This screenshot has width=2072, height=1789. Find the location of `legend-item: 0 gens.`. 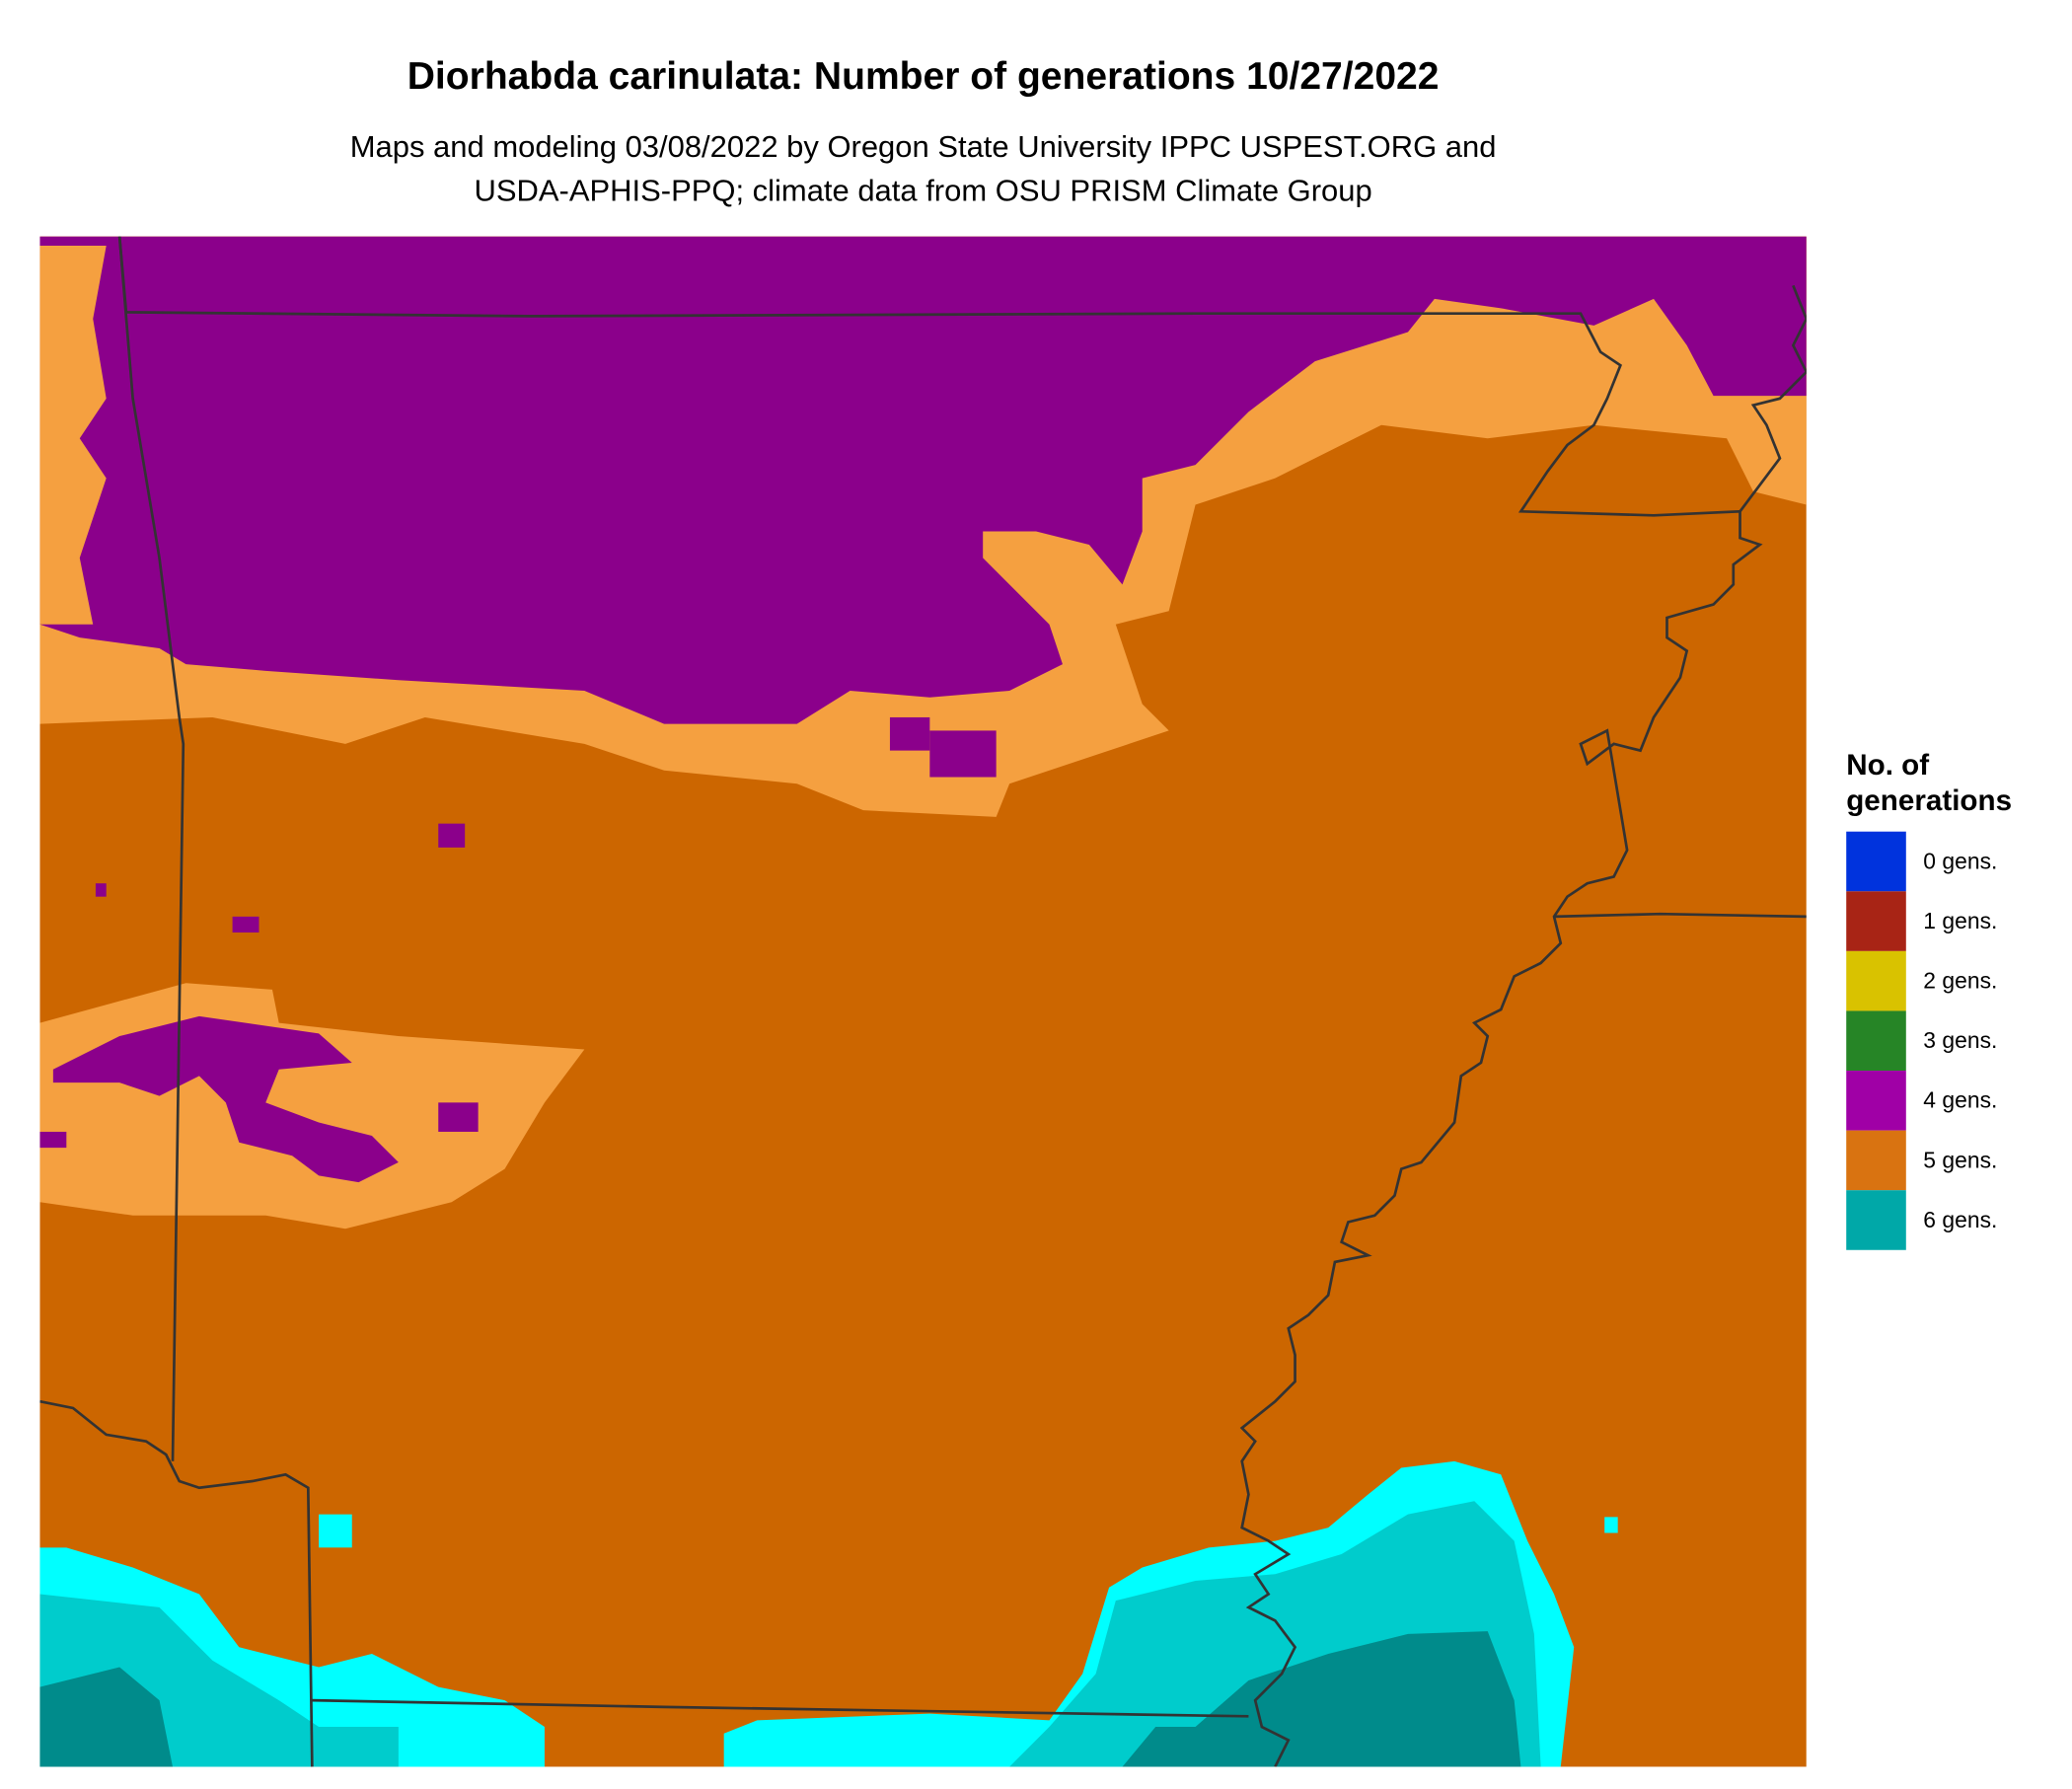

legend-item: 0 gens. is located at coordinates (1929, 861).